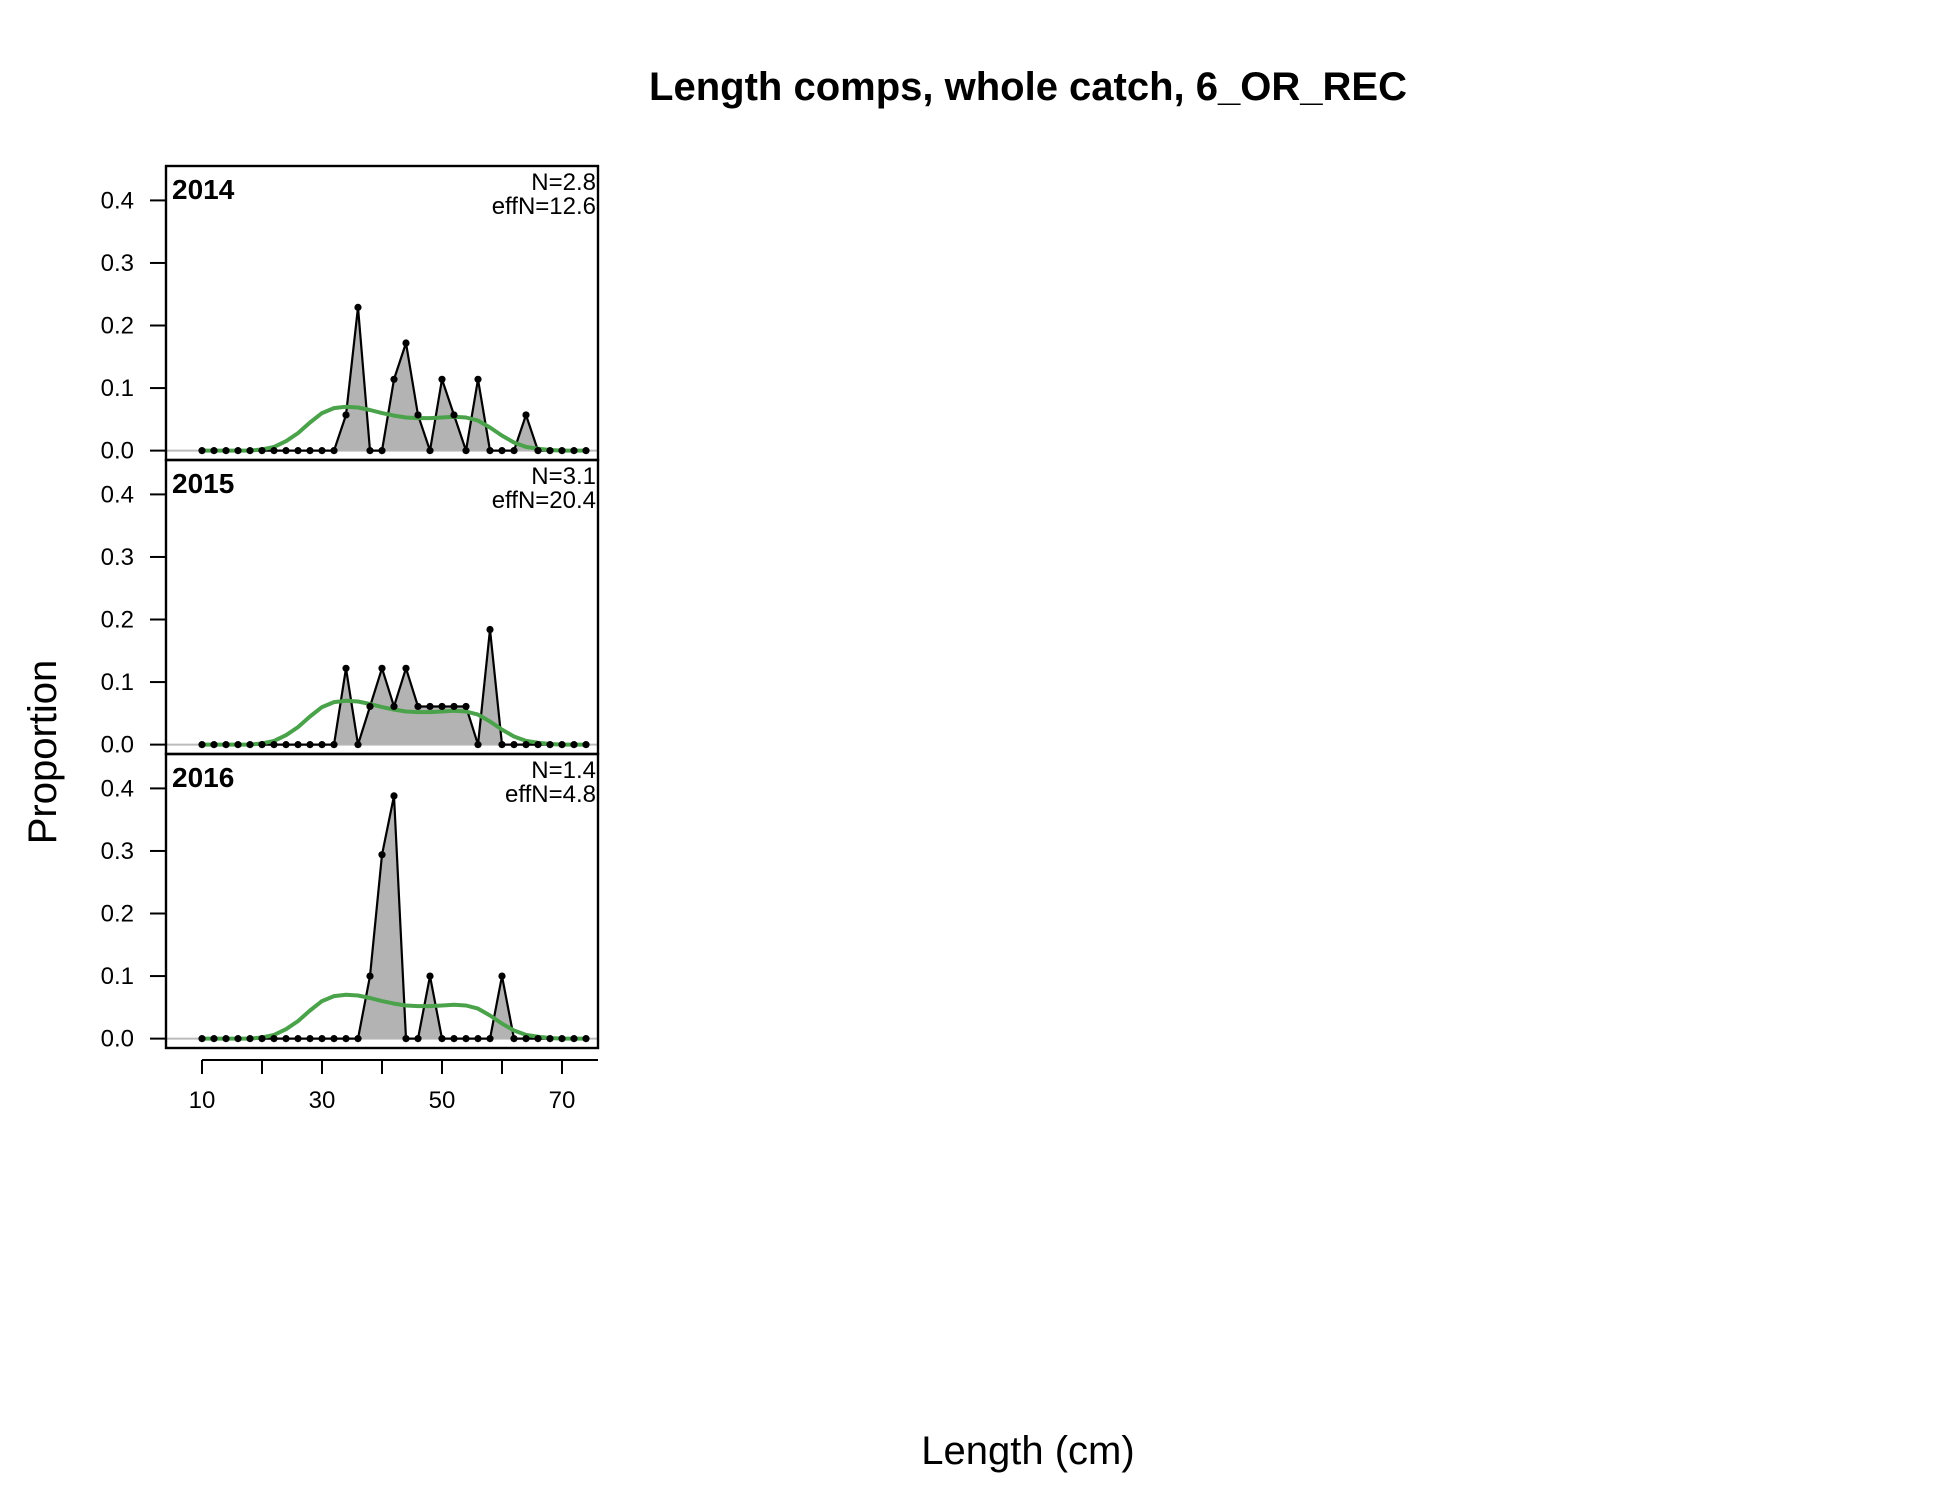 The height and width of the screenshot is (1500, 1950). I want to click on x-tick-label: 30, so click(322, 1100).